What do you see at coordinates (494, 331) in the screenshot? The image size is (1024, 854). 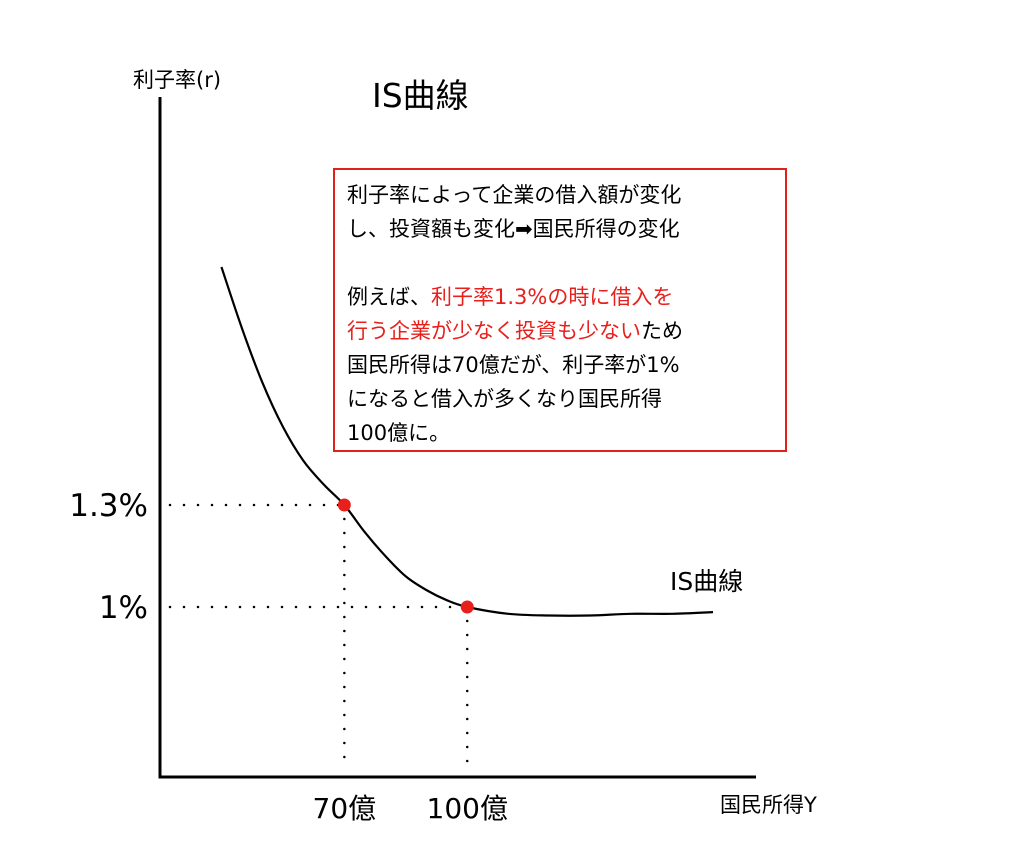 I see `annotation-highlight-text: 行う企業が少なく投資も少ない` at bounding box center [494, 331].